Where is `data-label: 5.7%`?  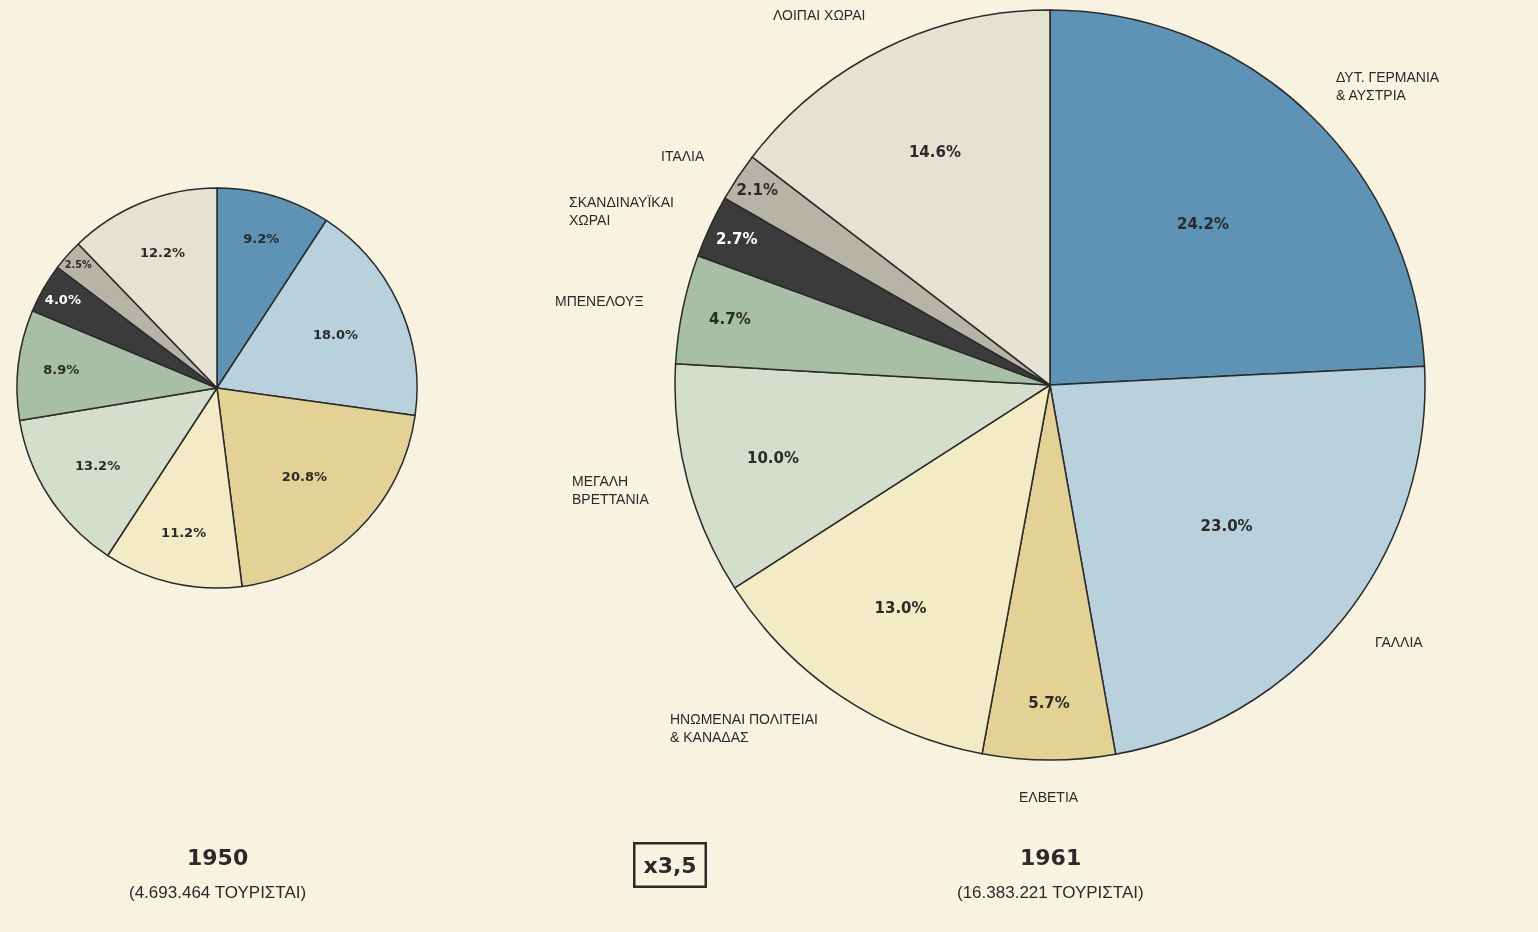 data-label: 5.7% is located at coordinates (1049, 703).